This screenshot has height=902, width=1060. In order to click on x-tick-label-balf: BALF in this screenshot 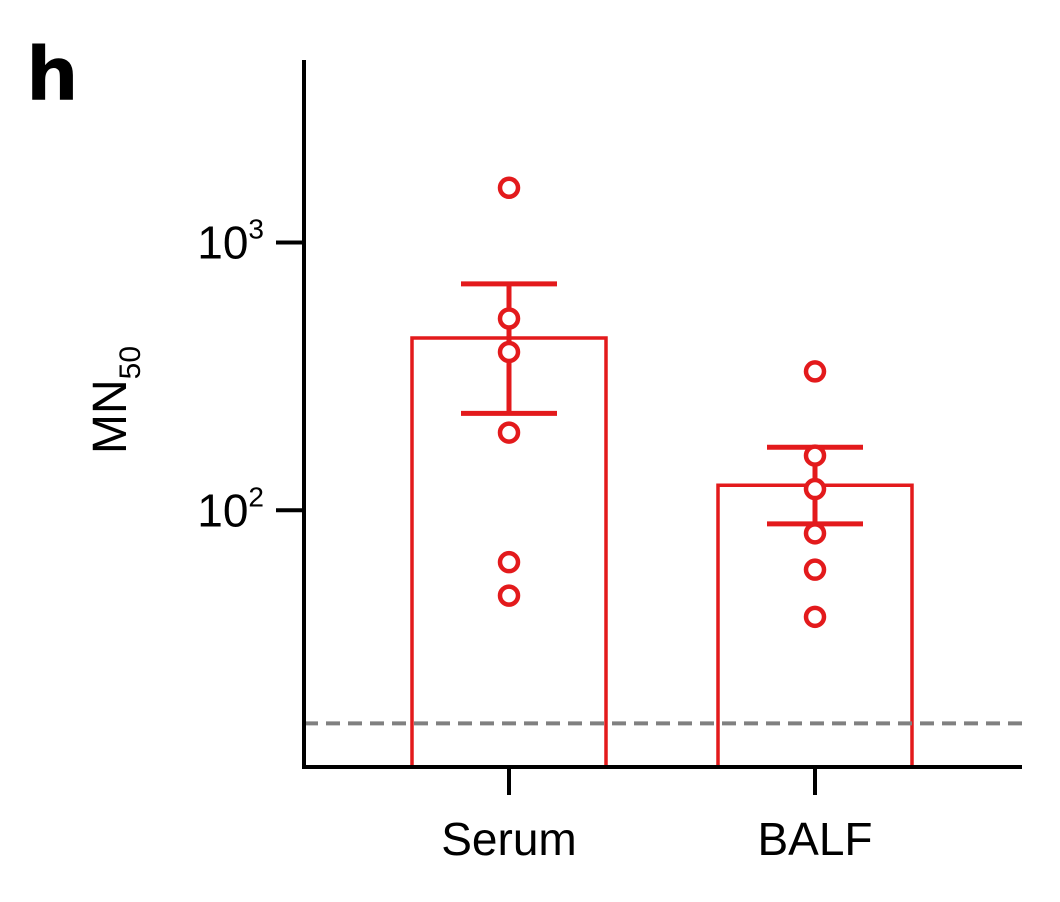, I will do `click(814, 839)`.